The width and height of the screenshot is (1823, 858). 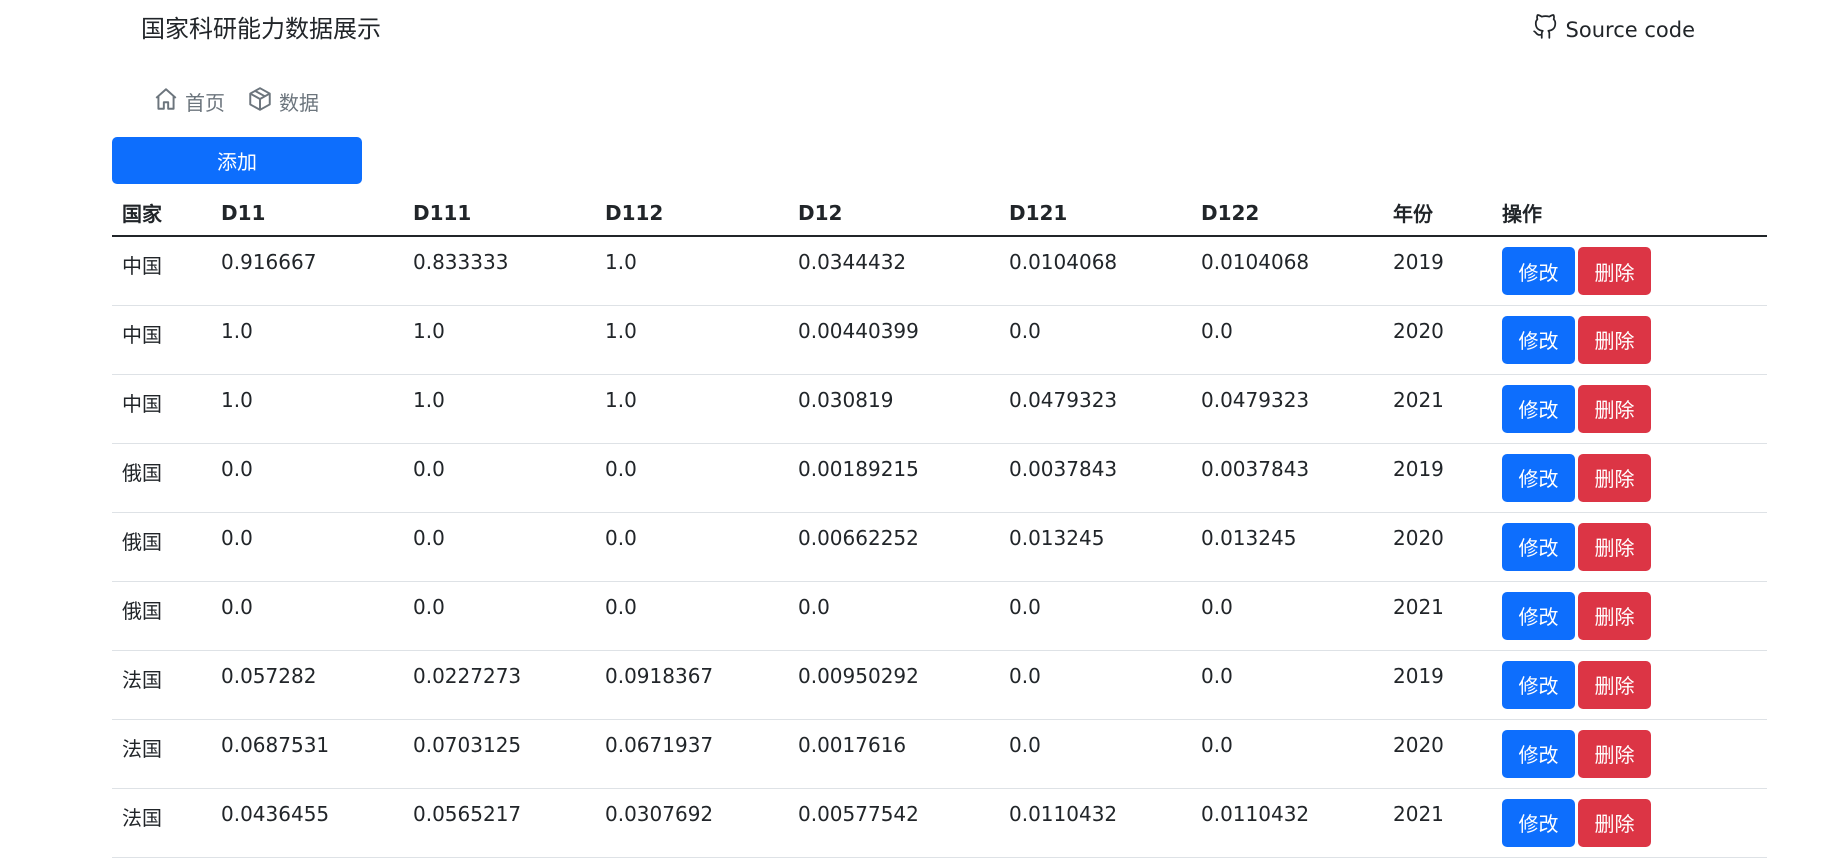 What do you see at coordinates (260, 101) in the screenshot?
I see `box-icon` at bounding box center [260, 101].